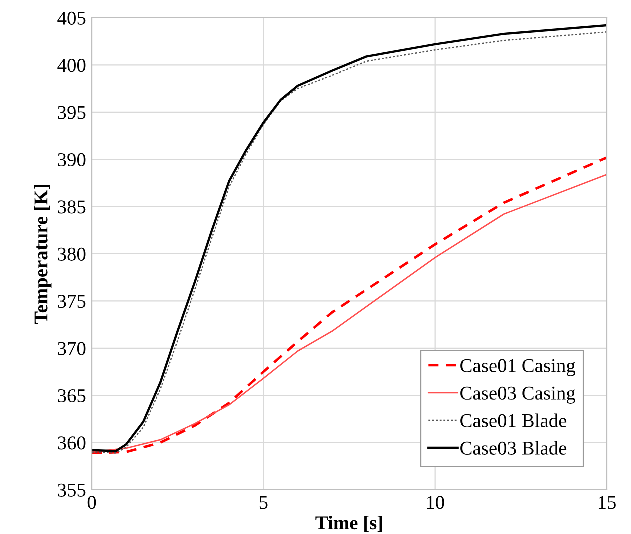 The width and height of the screenshot is (631, 534). I want to click on x-axis-title: Time [s], so click(349, 524).